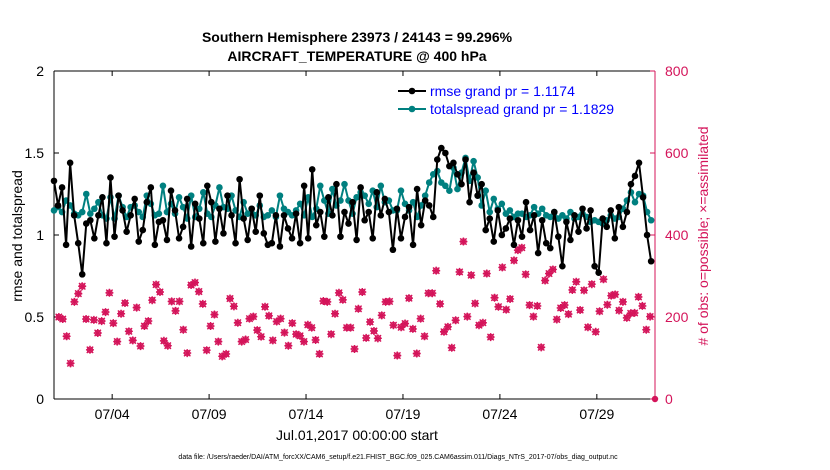 Image resolution: width=830 pixels, height=470 pixels. I want to click on right-tick-label: 400, so click(677, 235).